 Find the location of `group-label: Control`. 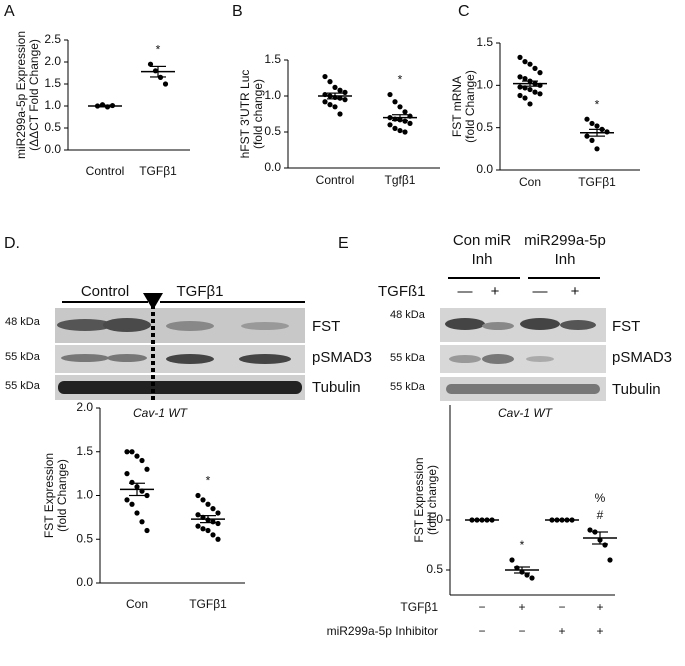

group-label: Control is located at coordinates (105, 291).